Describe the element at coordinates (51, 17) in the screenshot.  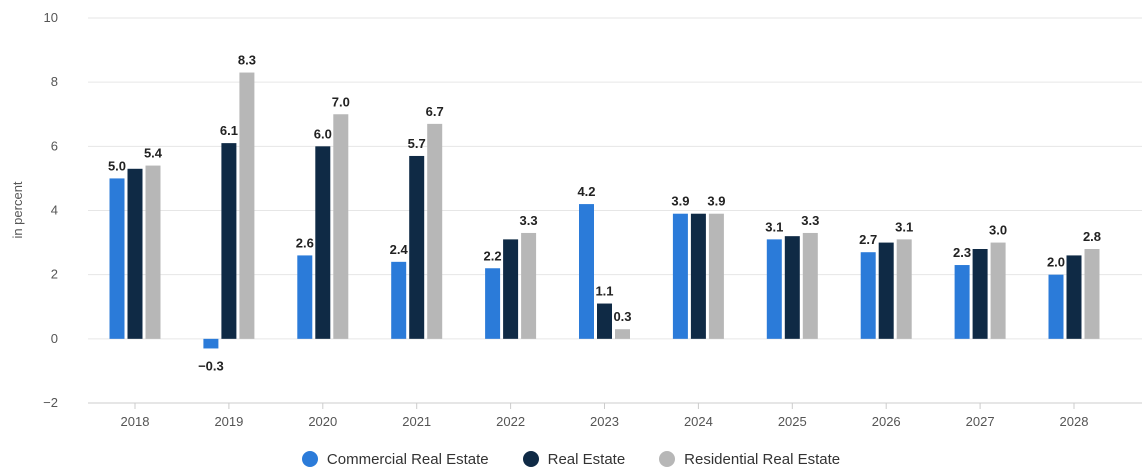
I see `y-tick-label: 10` at that location.